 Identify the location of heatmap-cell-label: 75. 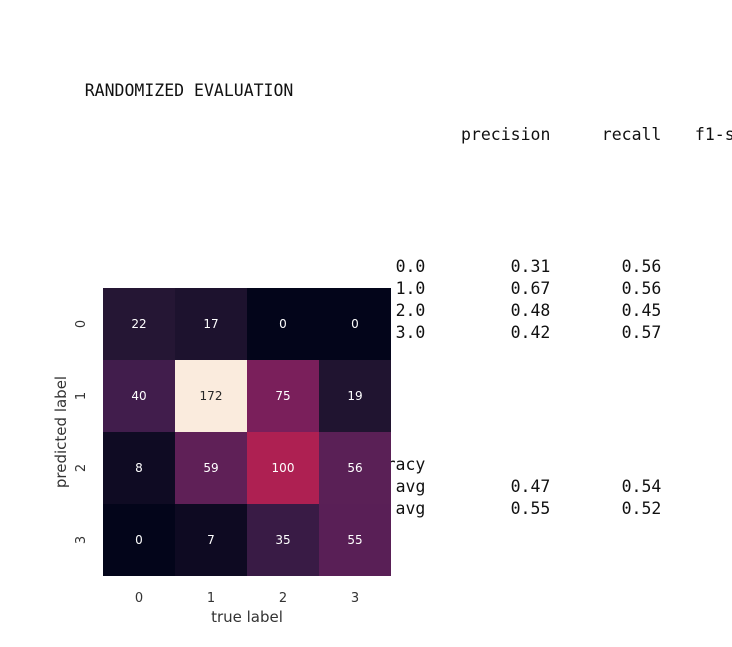
(282, 396).